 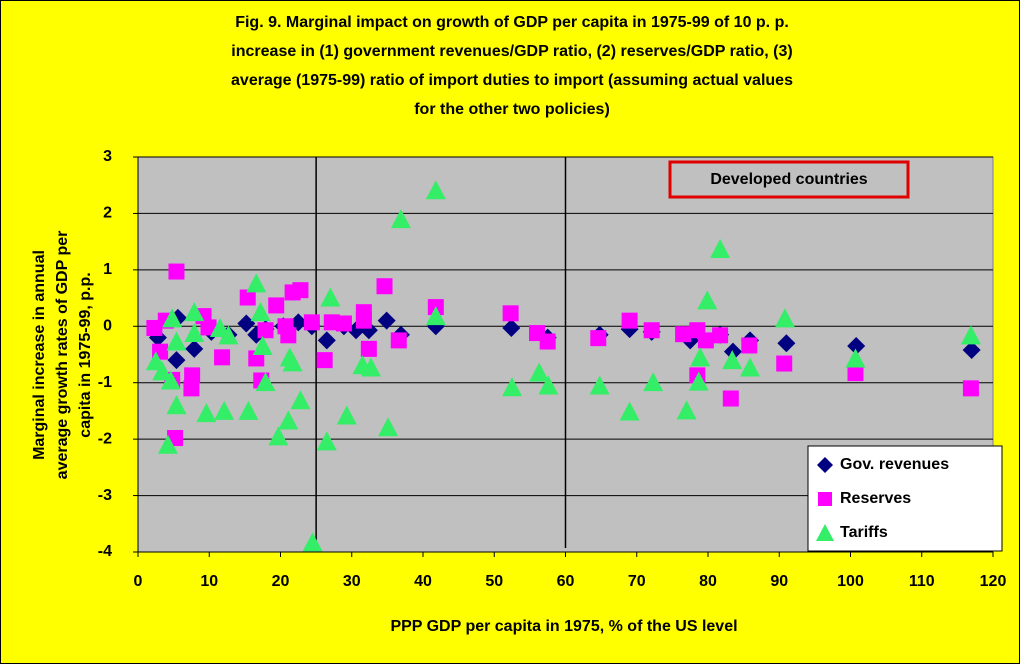 What do you see at coordinates (105, 551) in the screenshot?
I see `y-tick-label: -4` at bounding box center [105, 551].